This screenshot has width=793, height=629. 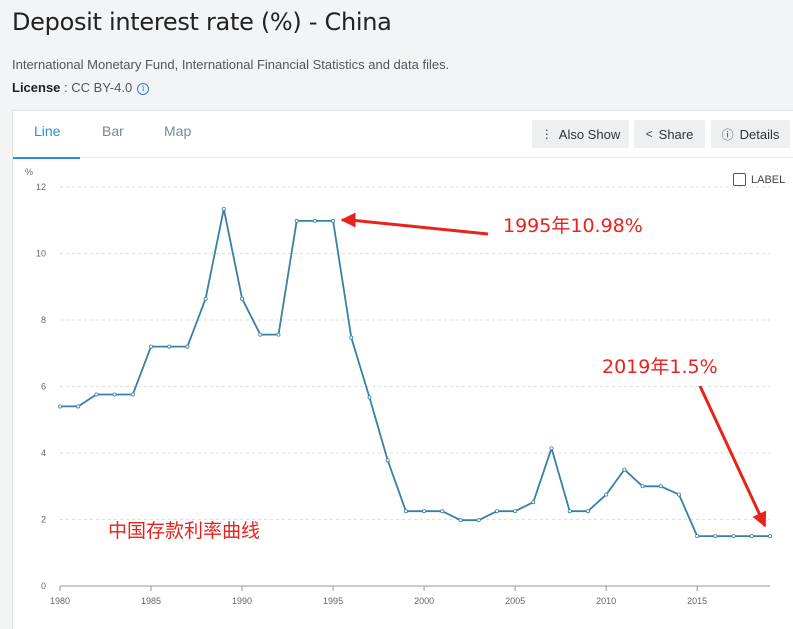 What do you see at coordinates (43, 586) in the screenshot?
I see `y-tick-label: 0` at bounding box center [43, 586].